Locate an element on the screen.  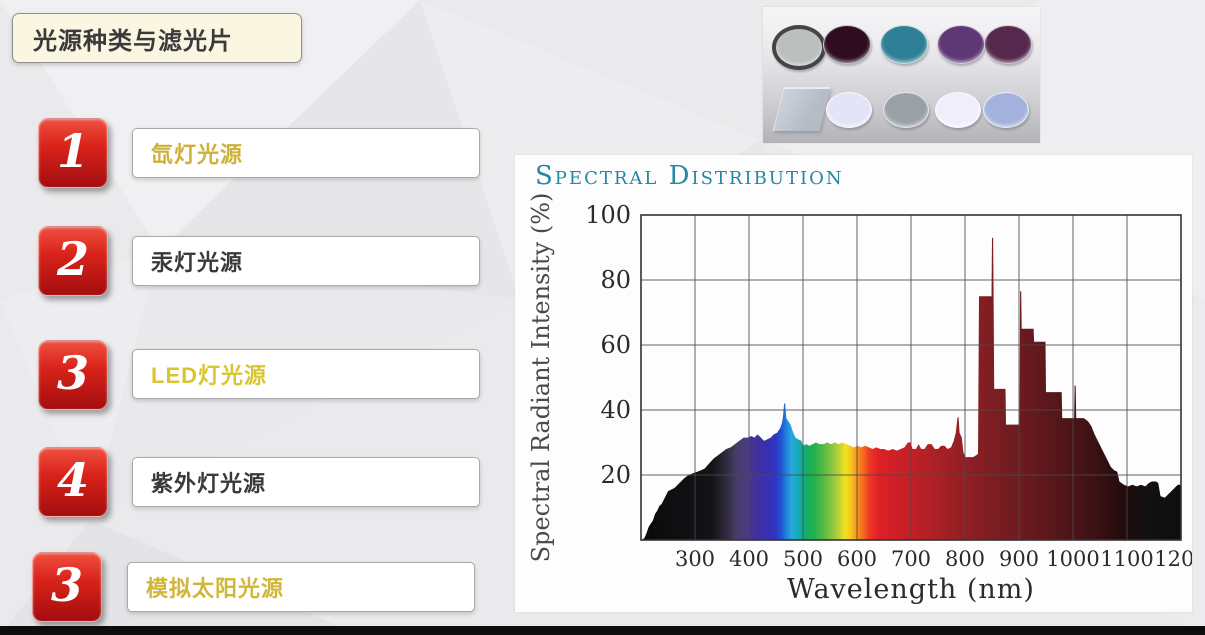
item-number: 4 is located at coordinates (72, 480).